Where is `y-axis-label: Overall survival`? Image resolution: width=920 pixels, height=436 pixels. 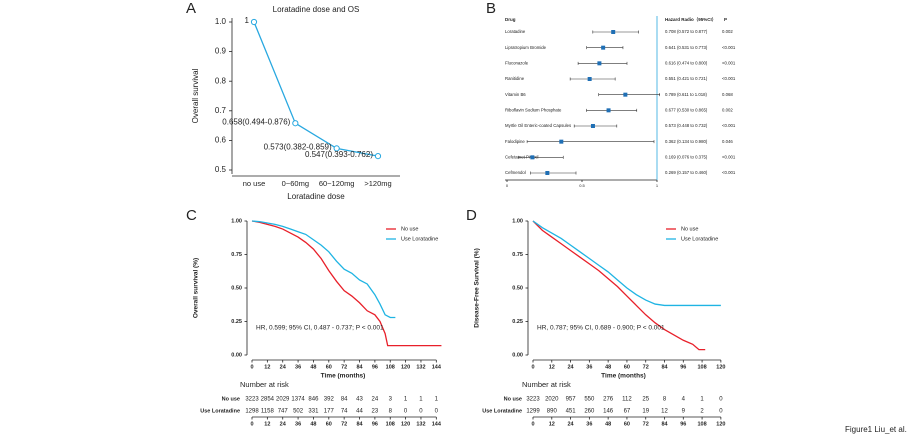 y-axis-label: Overall survival is located at coordinates (195, 95).